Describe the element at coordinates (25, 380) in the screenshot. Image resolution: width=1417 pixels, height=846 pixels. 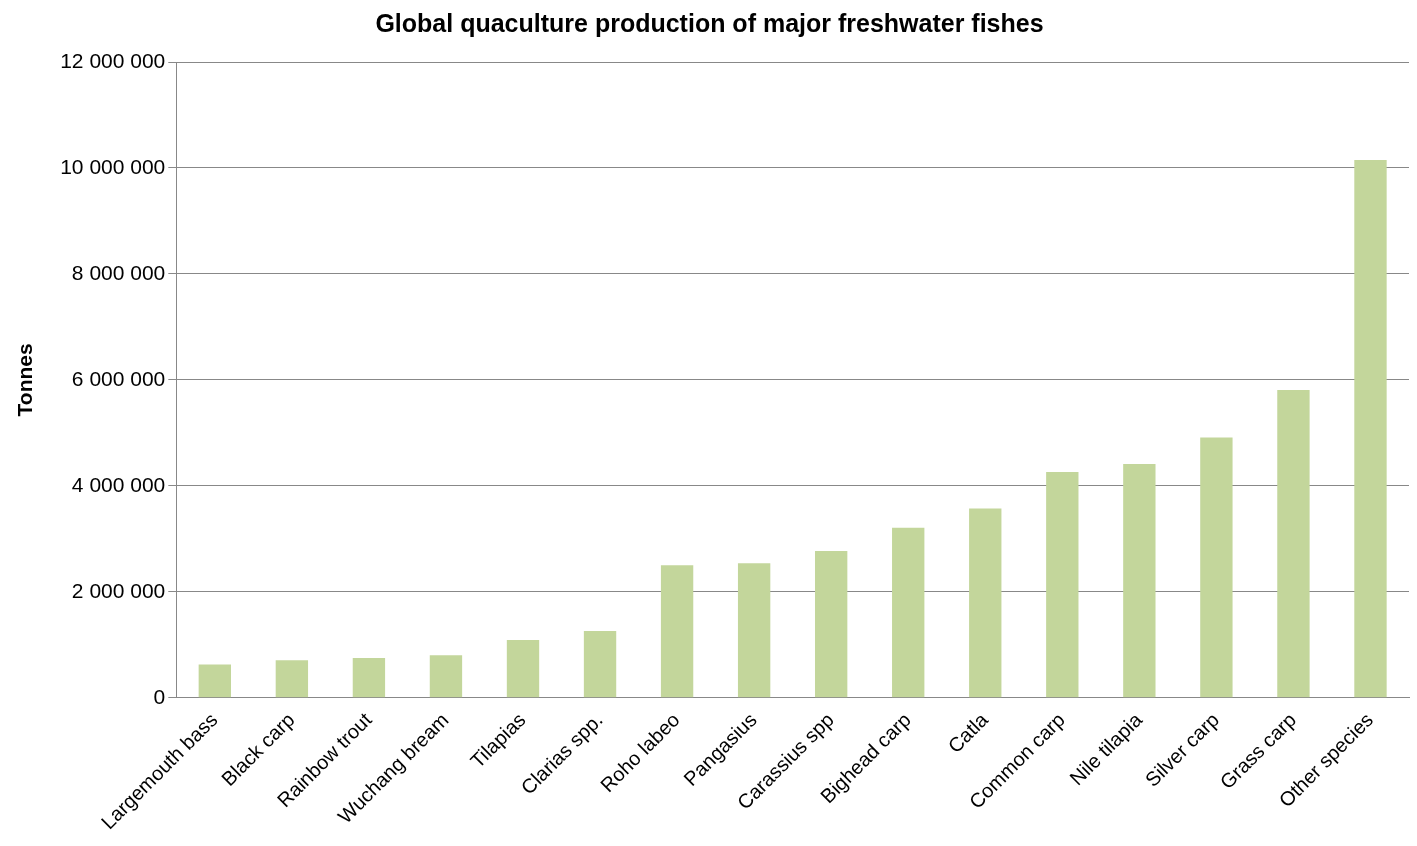
I see `y-axis-title: Tonnes` at that location.